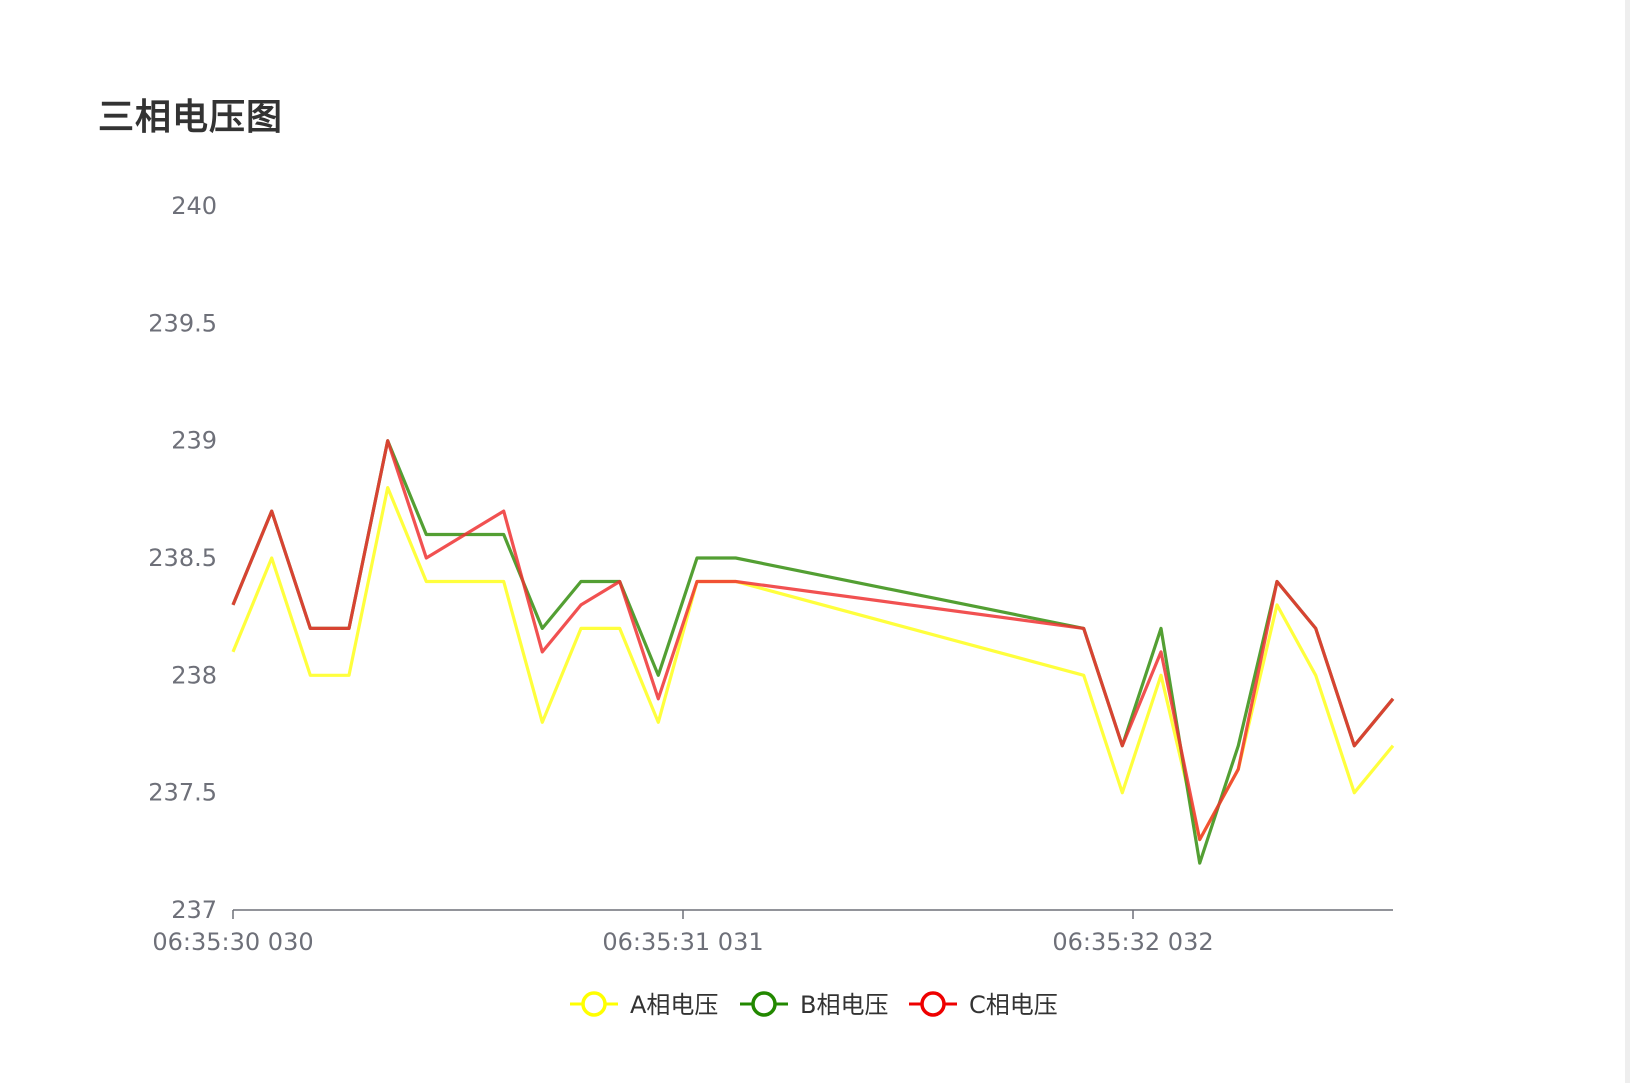  I want to click on legend-item: C相电压, so click(983, 1005).